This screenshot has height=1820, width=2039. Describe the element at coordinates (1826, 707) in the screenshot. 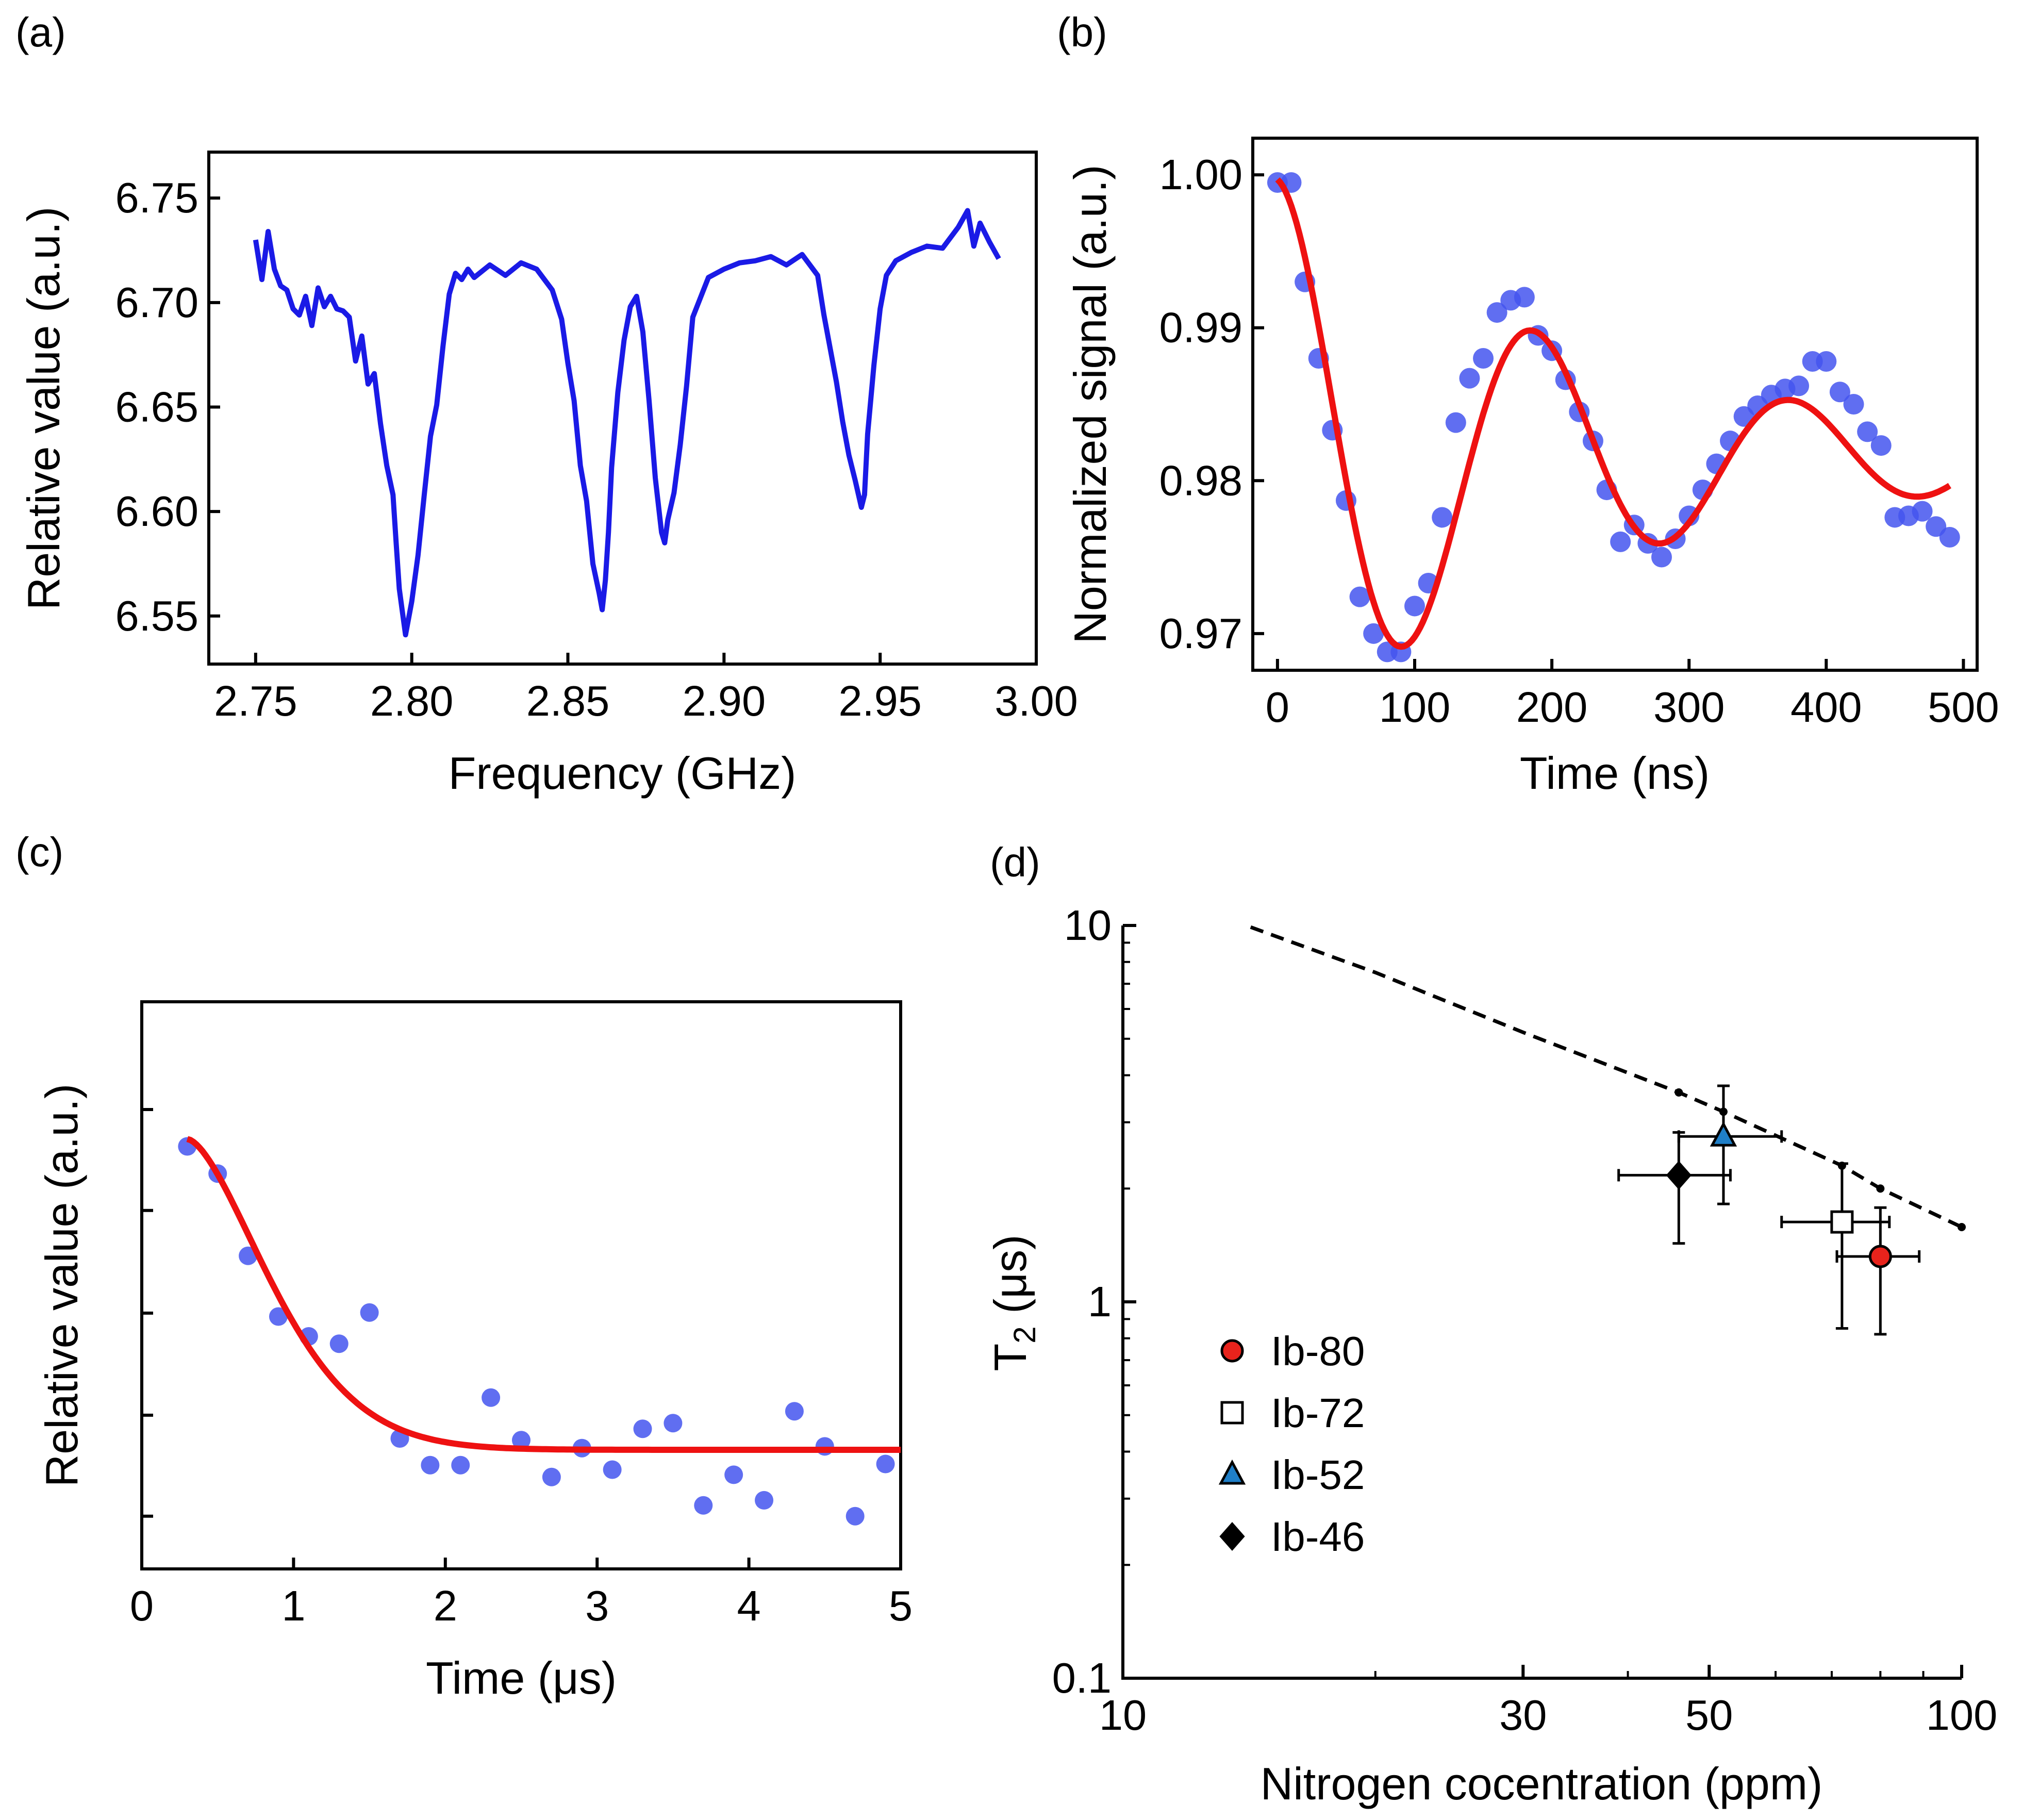

I see `b-xtick-label-4: 400` at that location.